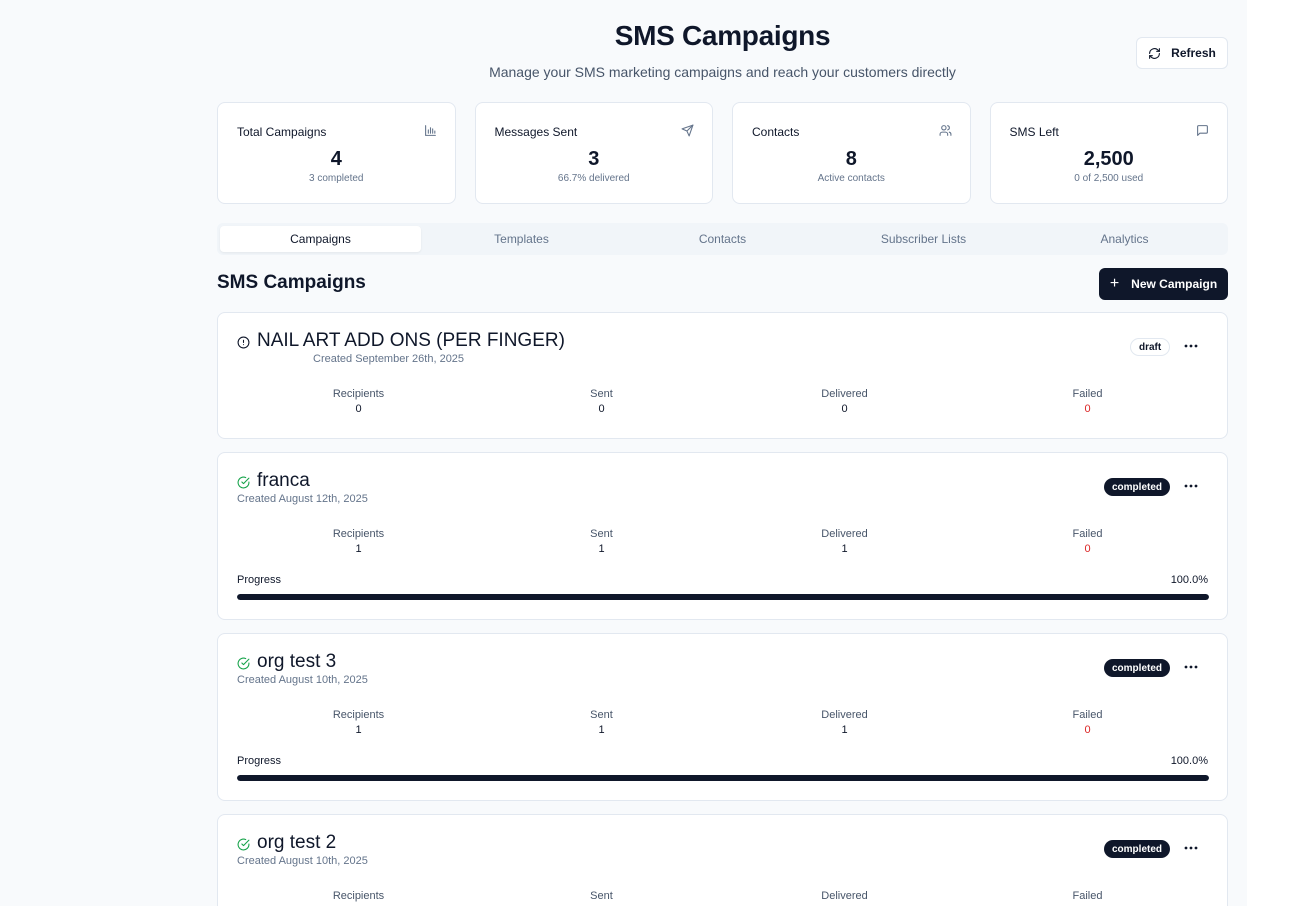 This screenshot has height=906, width=1299. Describe the element at coordinates (1108, 153) in the screenshot. I see `stat-card-sms-left: SMS Left 2,500 0 of 2,500 used` at that location.